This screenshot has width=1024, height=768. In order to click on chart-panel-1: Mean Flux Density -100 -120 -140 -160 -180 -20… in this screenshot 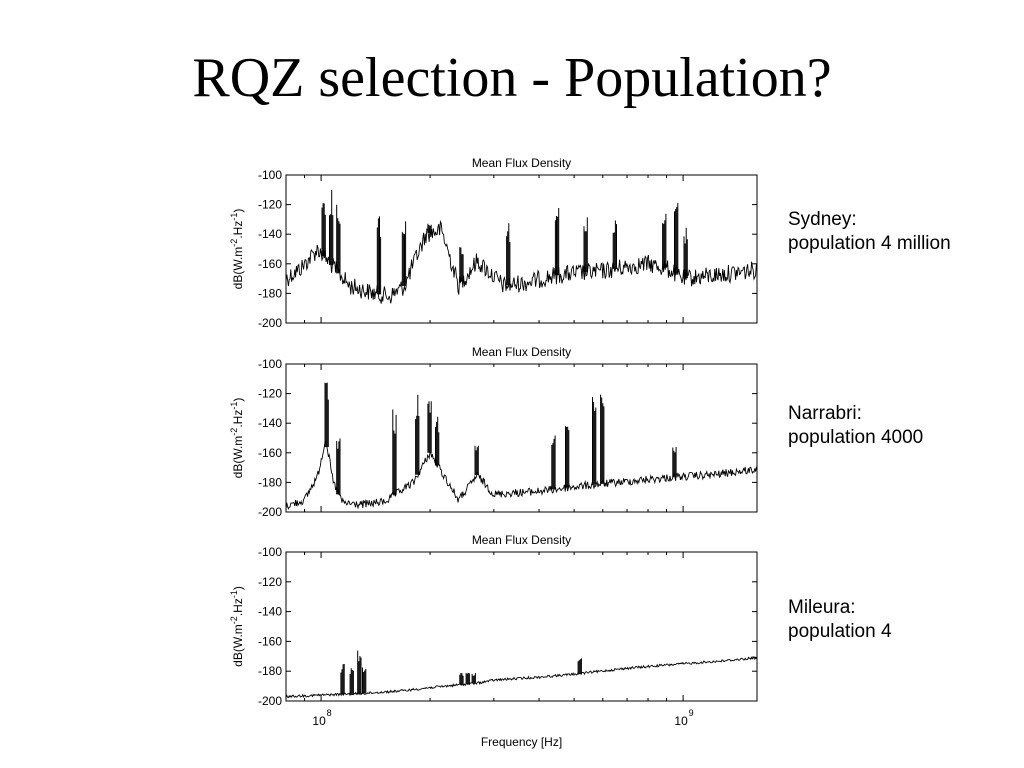, I will do `click(493, 243)`.